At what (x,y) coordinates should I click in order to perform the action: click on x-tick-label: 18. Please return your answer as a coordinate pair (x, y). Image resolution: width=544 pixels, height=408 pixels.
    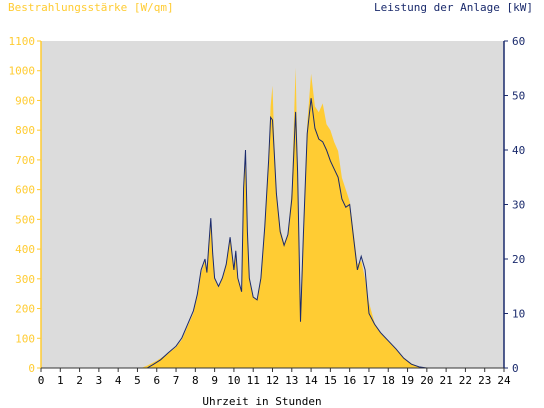
    Looking at the image, I should click on (388, 380).